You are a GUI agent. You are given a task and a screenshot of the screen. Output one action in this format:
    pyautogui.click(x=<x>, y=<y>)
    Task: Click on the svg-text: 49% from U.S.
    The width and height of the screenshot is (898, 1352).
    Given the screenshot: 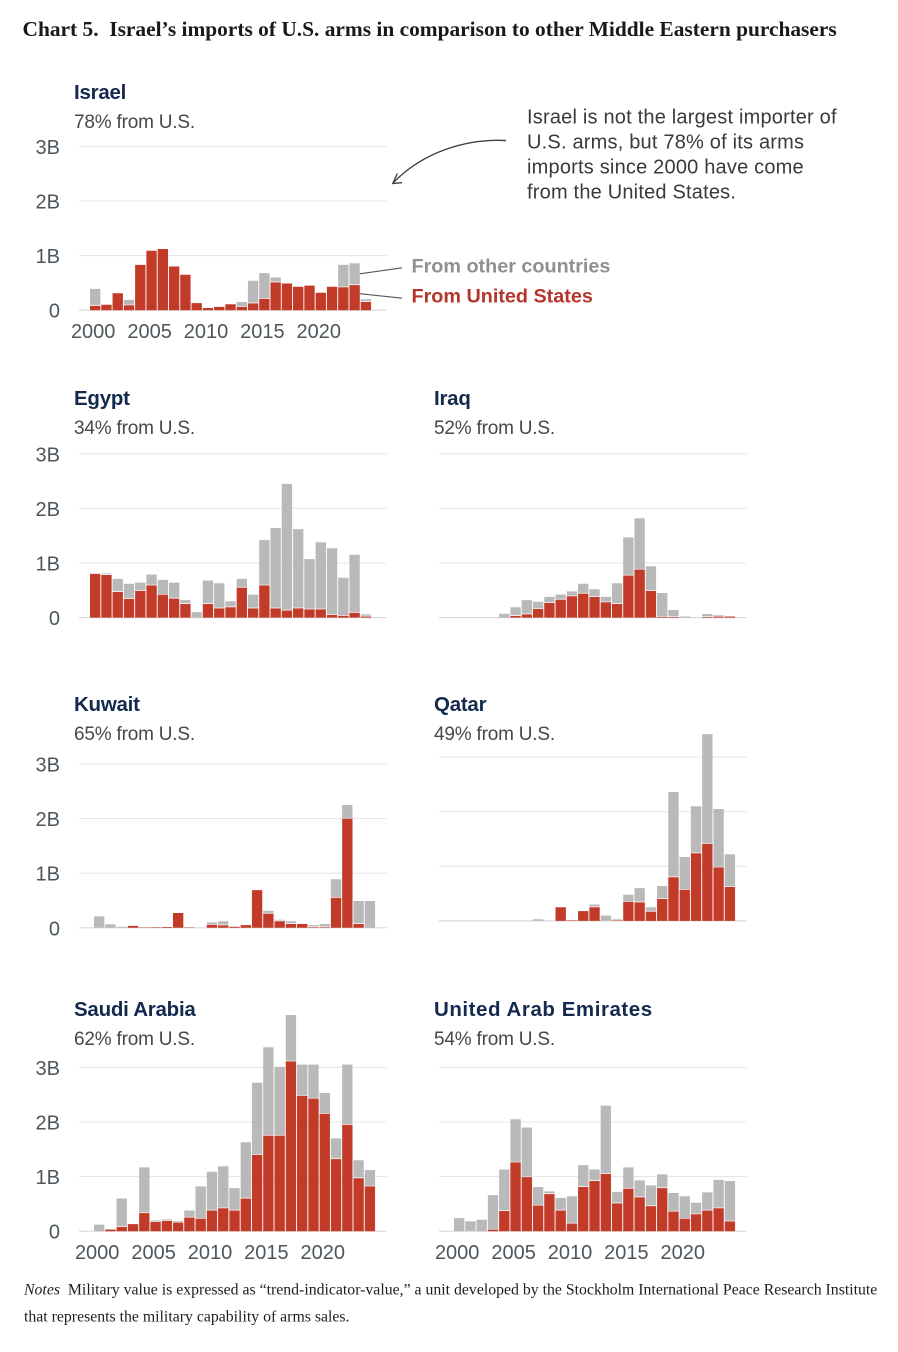 What is the action you would take?
    pyautogui.click(x=494, y=734)
    